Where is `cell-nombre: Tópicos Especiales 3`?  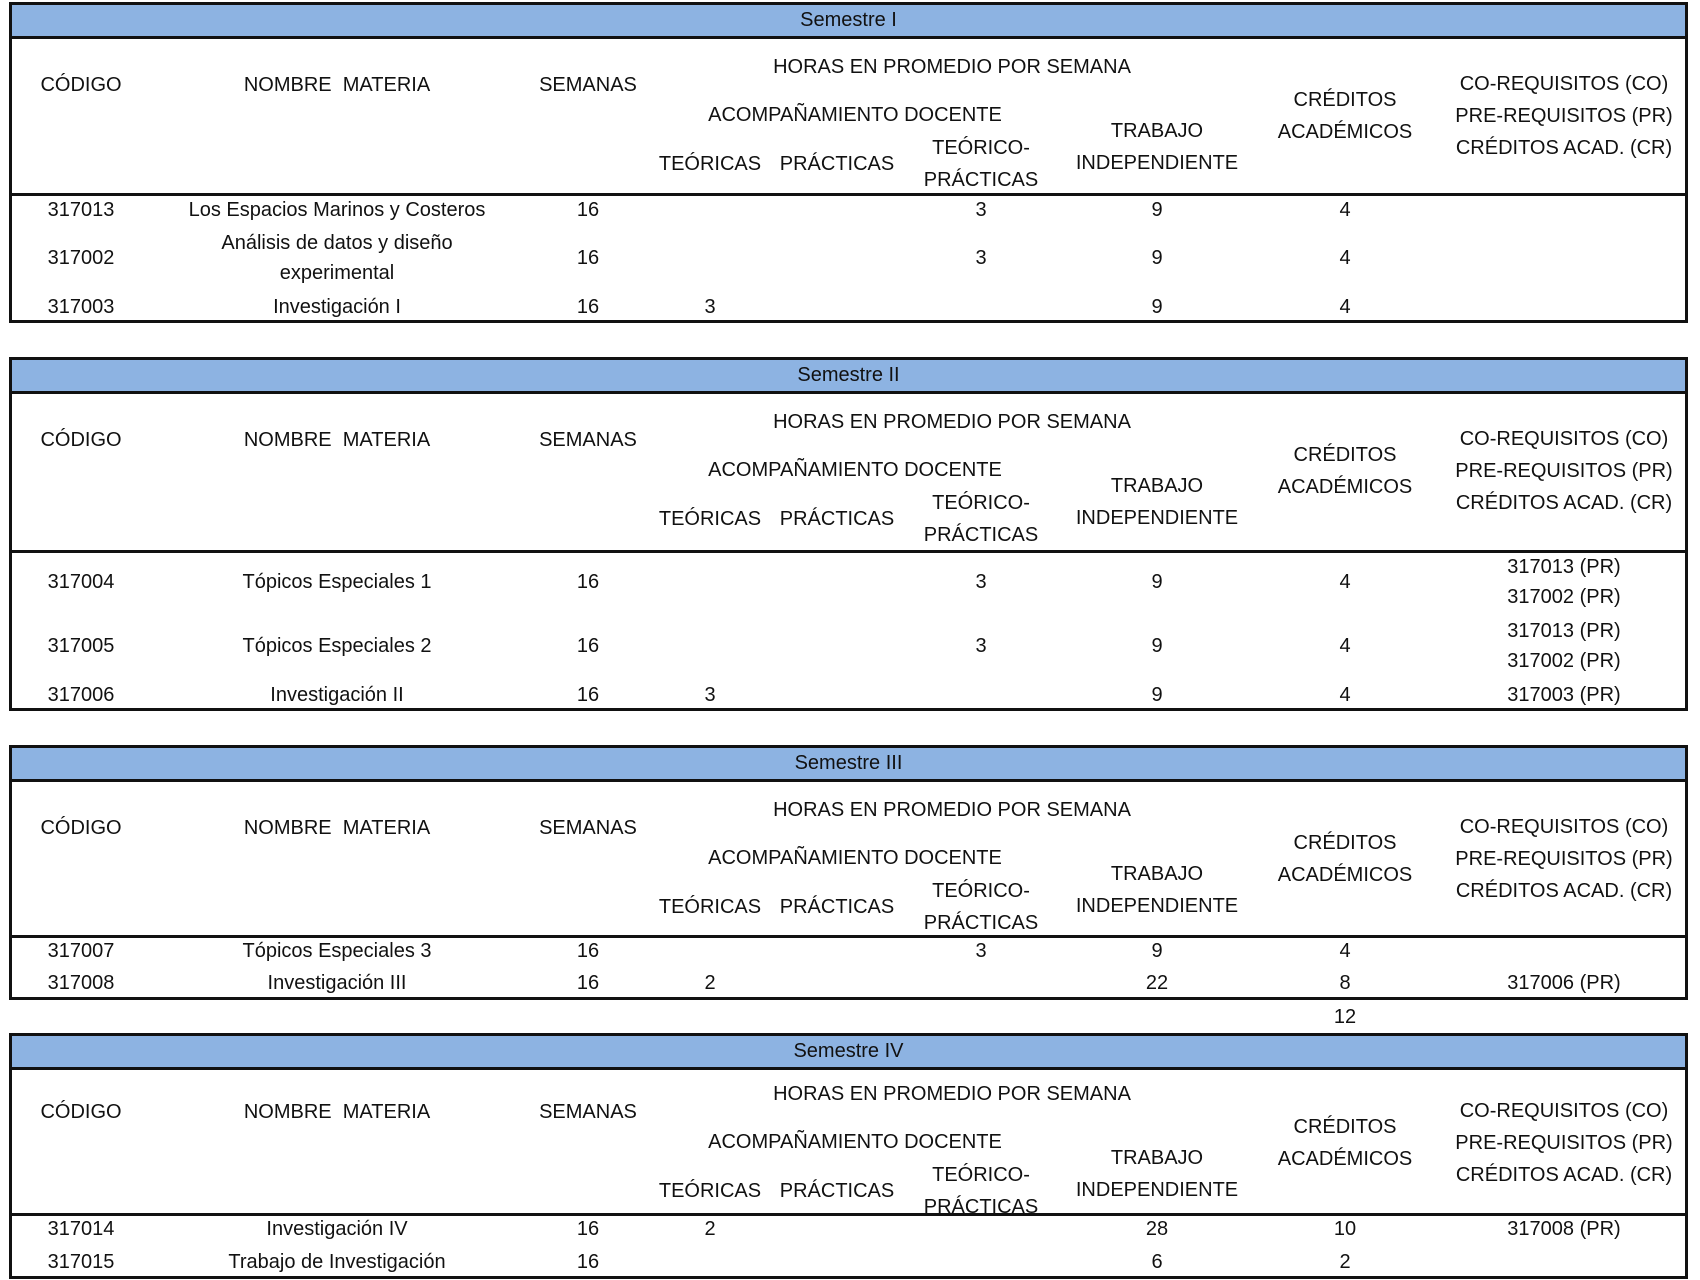 cell-nombre: Tópicos Especiales 3 is located at coordinates (337, 951).